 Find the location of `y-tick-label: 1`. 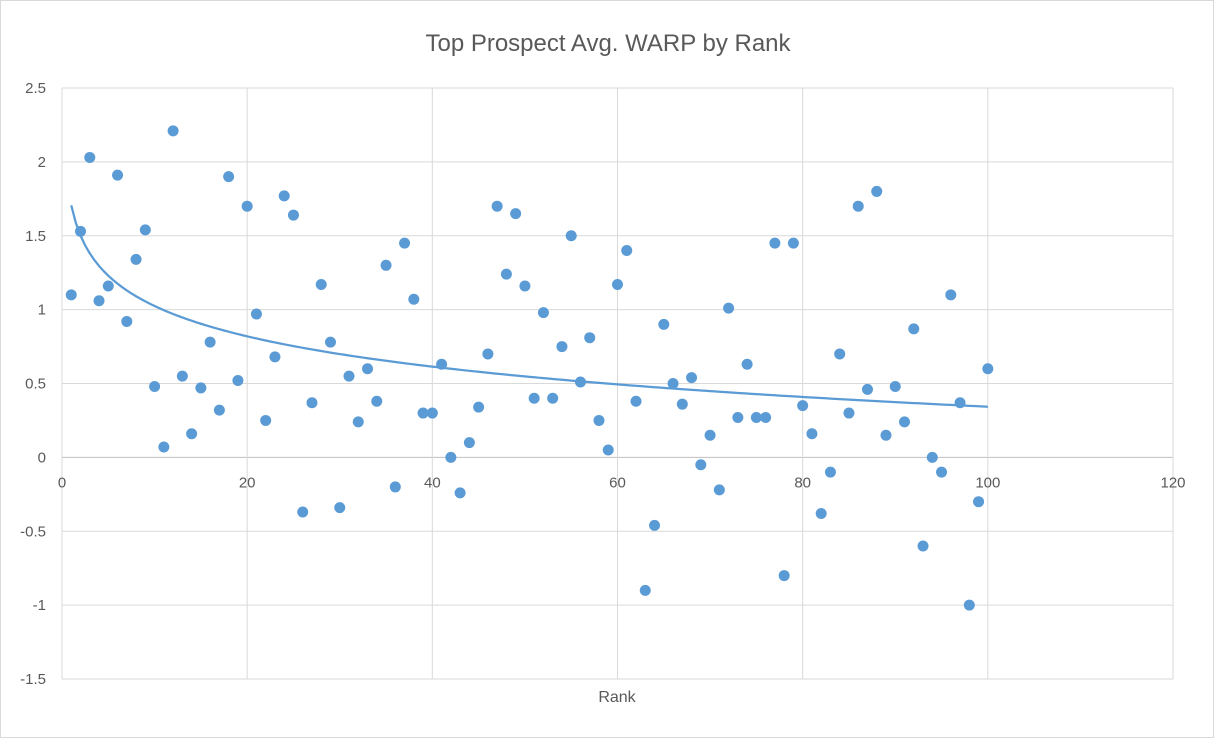

y-tick-label: 1 is located at coordinates (42, 310).